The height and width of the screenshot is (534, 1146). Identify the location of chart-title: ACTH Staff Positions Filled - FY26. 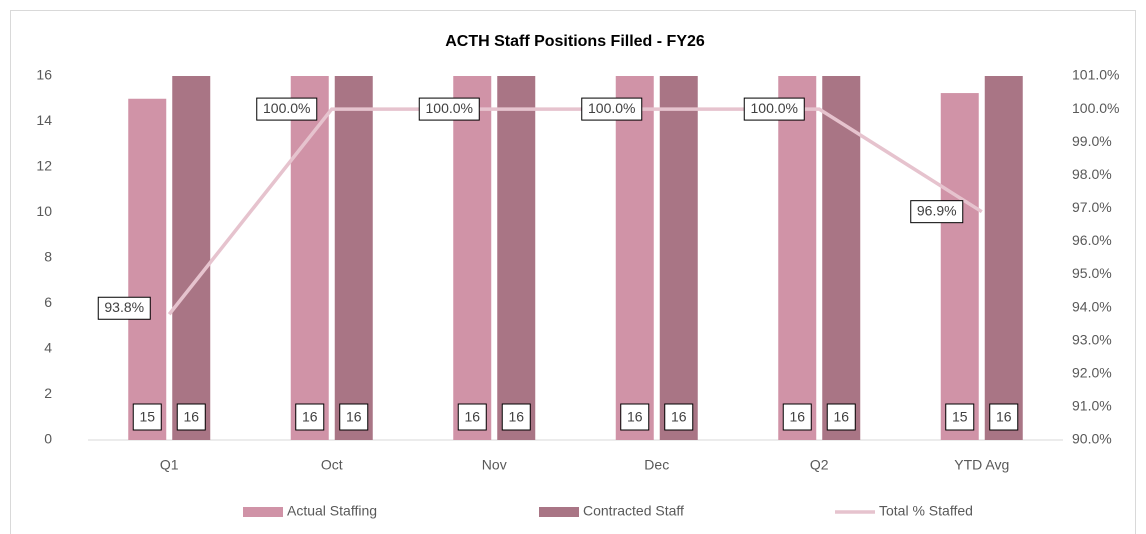
(575, 41).